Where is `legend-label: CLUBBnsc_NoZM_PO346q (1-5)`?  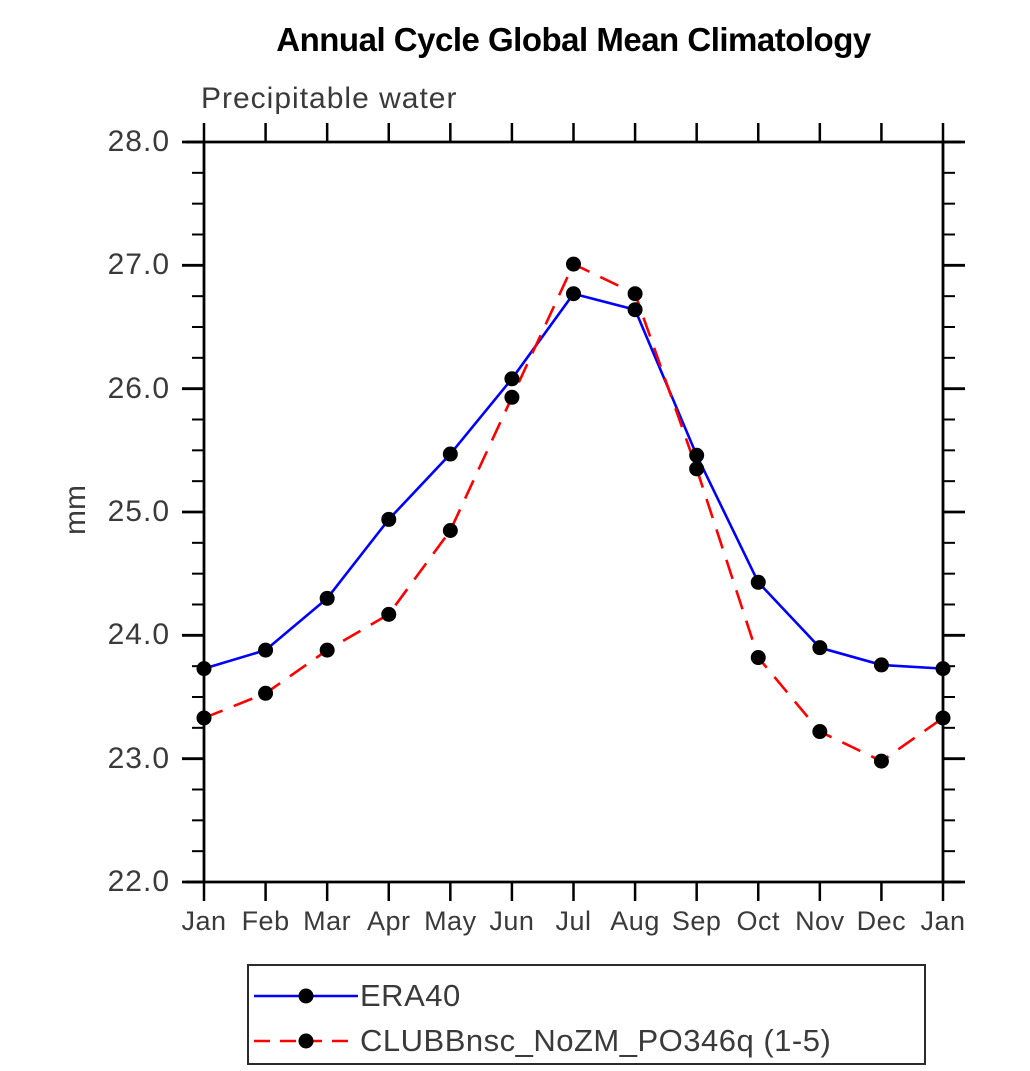
legend-label: CLUBBnsc_NoZM_PO346q (1-5) is located at coordinates (596, 1040).